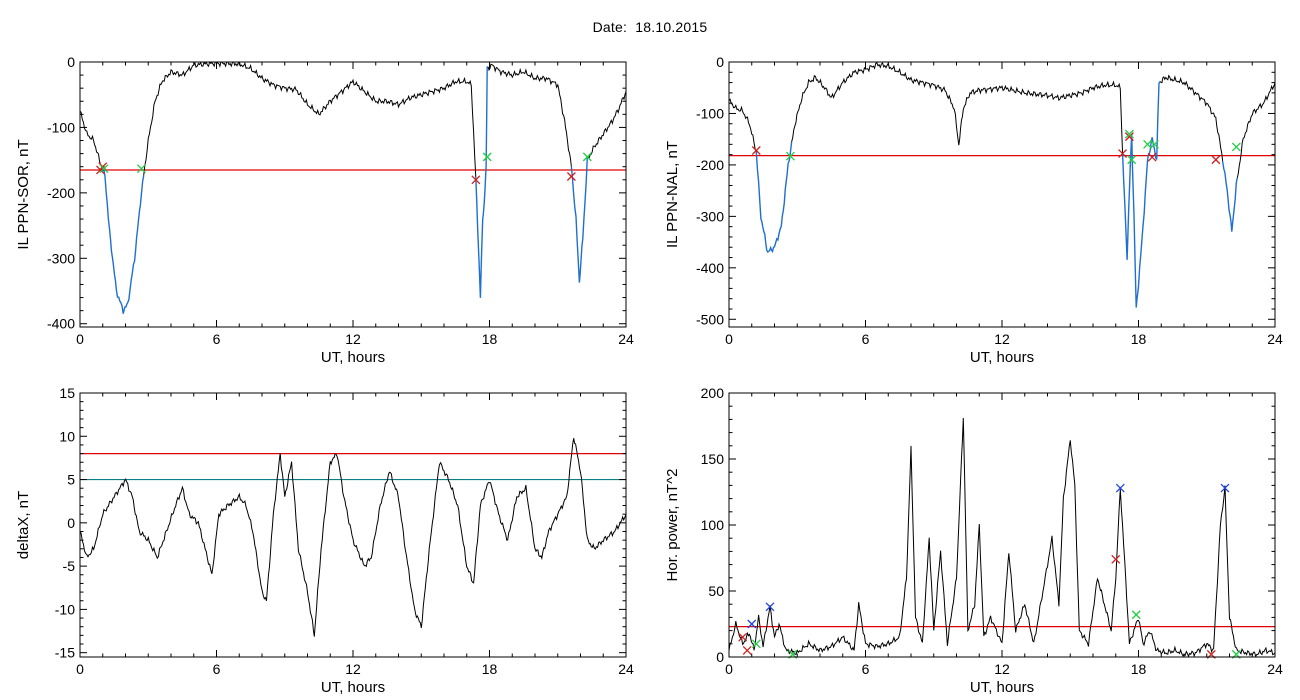 The height and width of the screenshot is (700, 1300). I want to click on y-axis-label: IL PPN-NAL, nT, so click(672, 194).